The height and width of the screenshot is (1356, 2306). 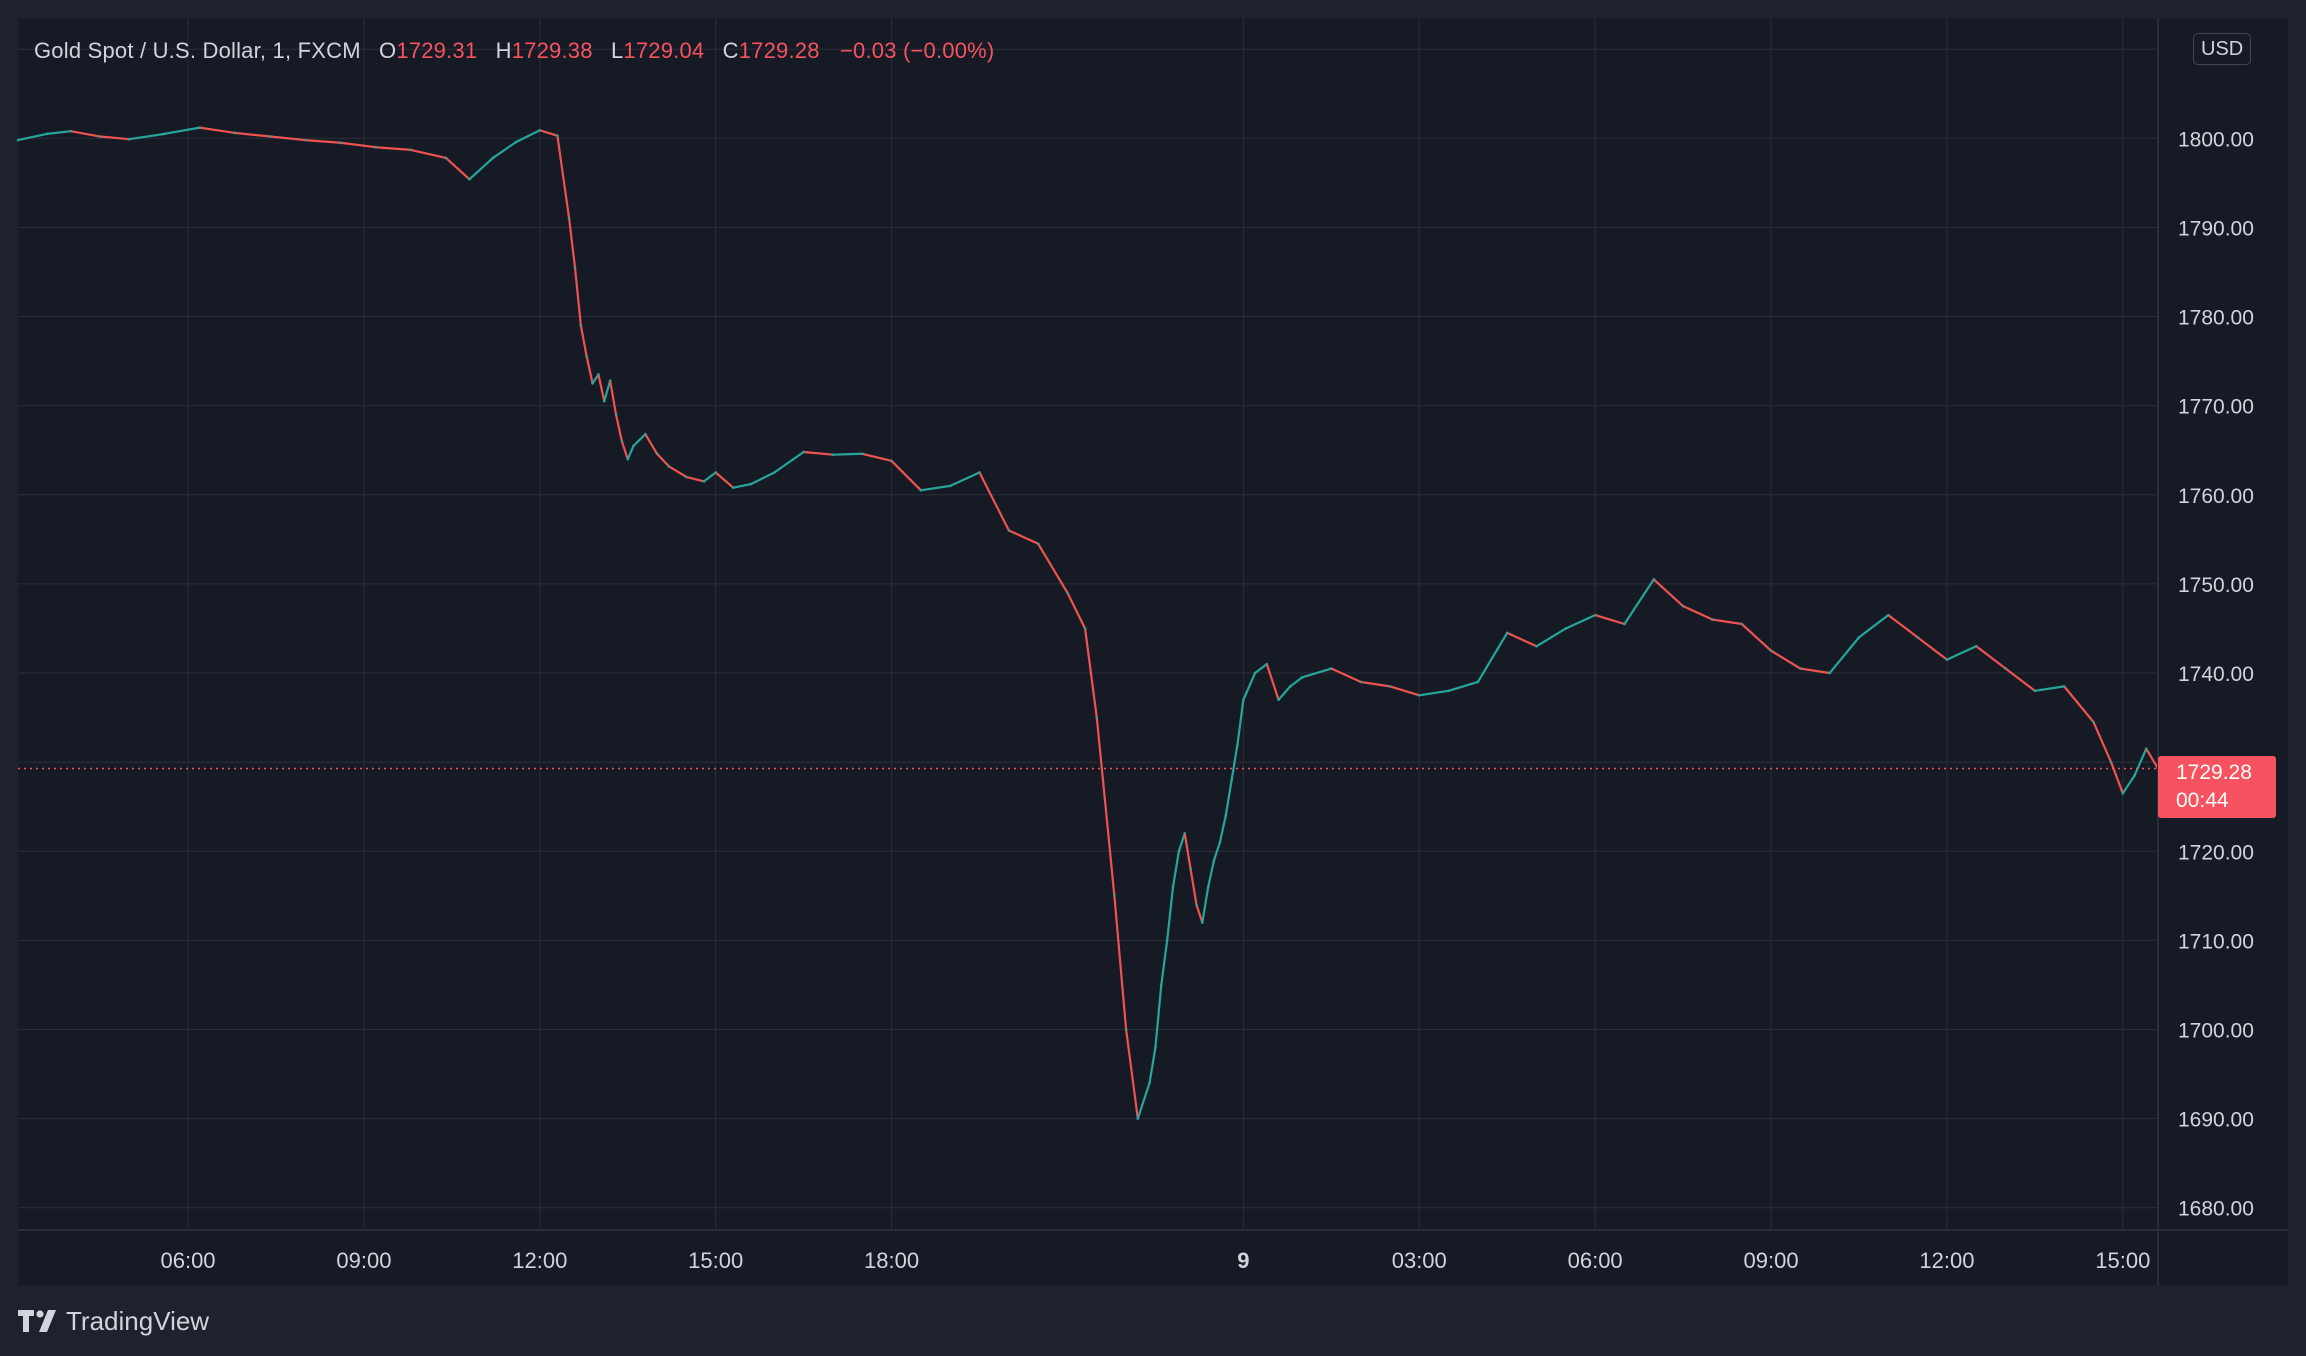 I want to click on y-tick-label: 1800.00, so click(x=2216, y=139).